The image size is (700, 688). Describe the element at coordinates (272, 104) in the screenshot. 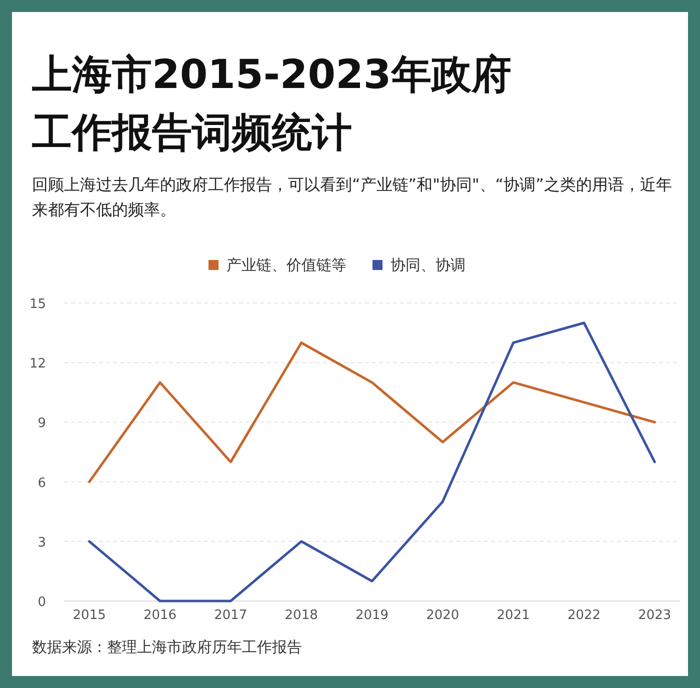

I see `chart-title: 上海市2015-2023年政府工作报告词频统计` at that location.